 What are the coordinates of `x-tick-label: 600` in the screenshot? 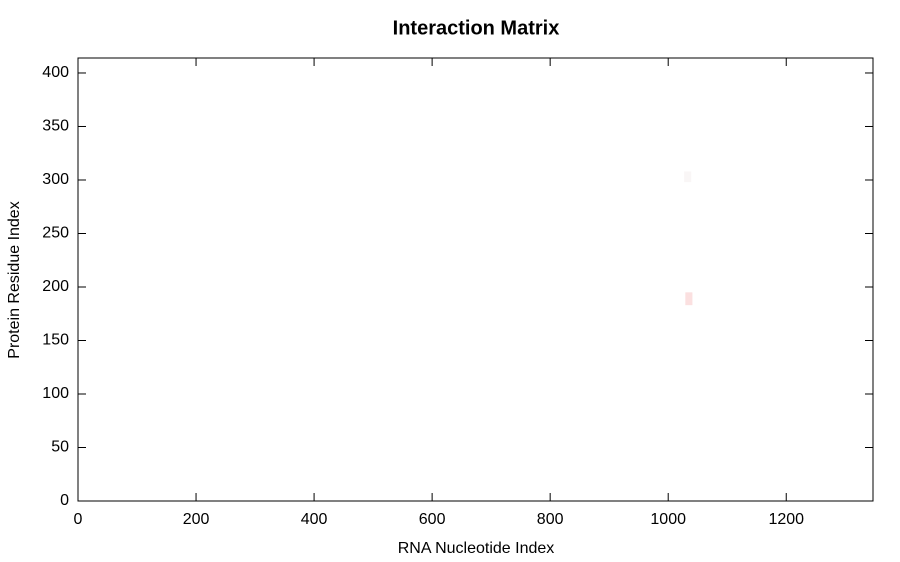 It's located at (432, 519).